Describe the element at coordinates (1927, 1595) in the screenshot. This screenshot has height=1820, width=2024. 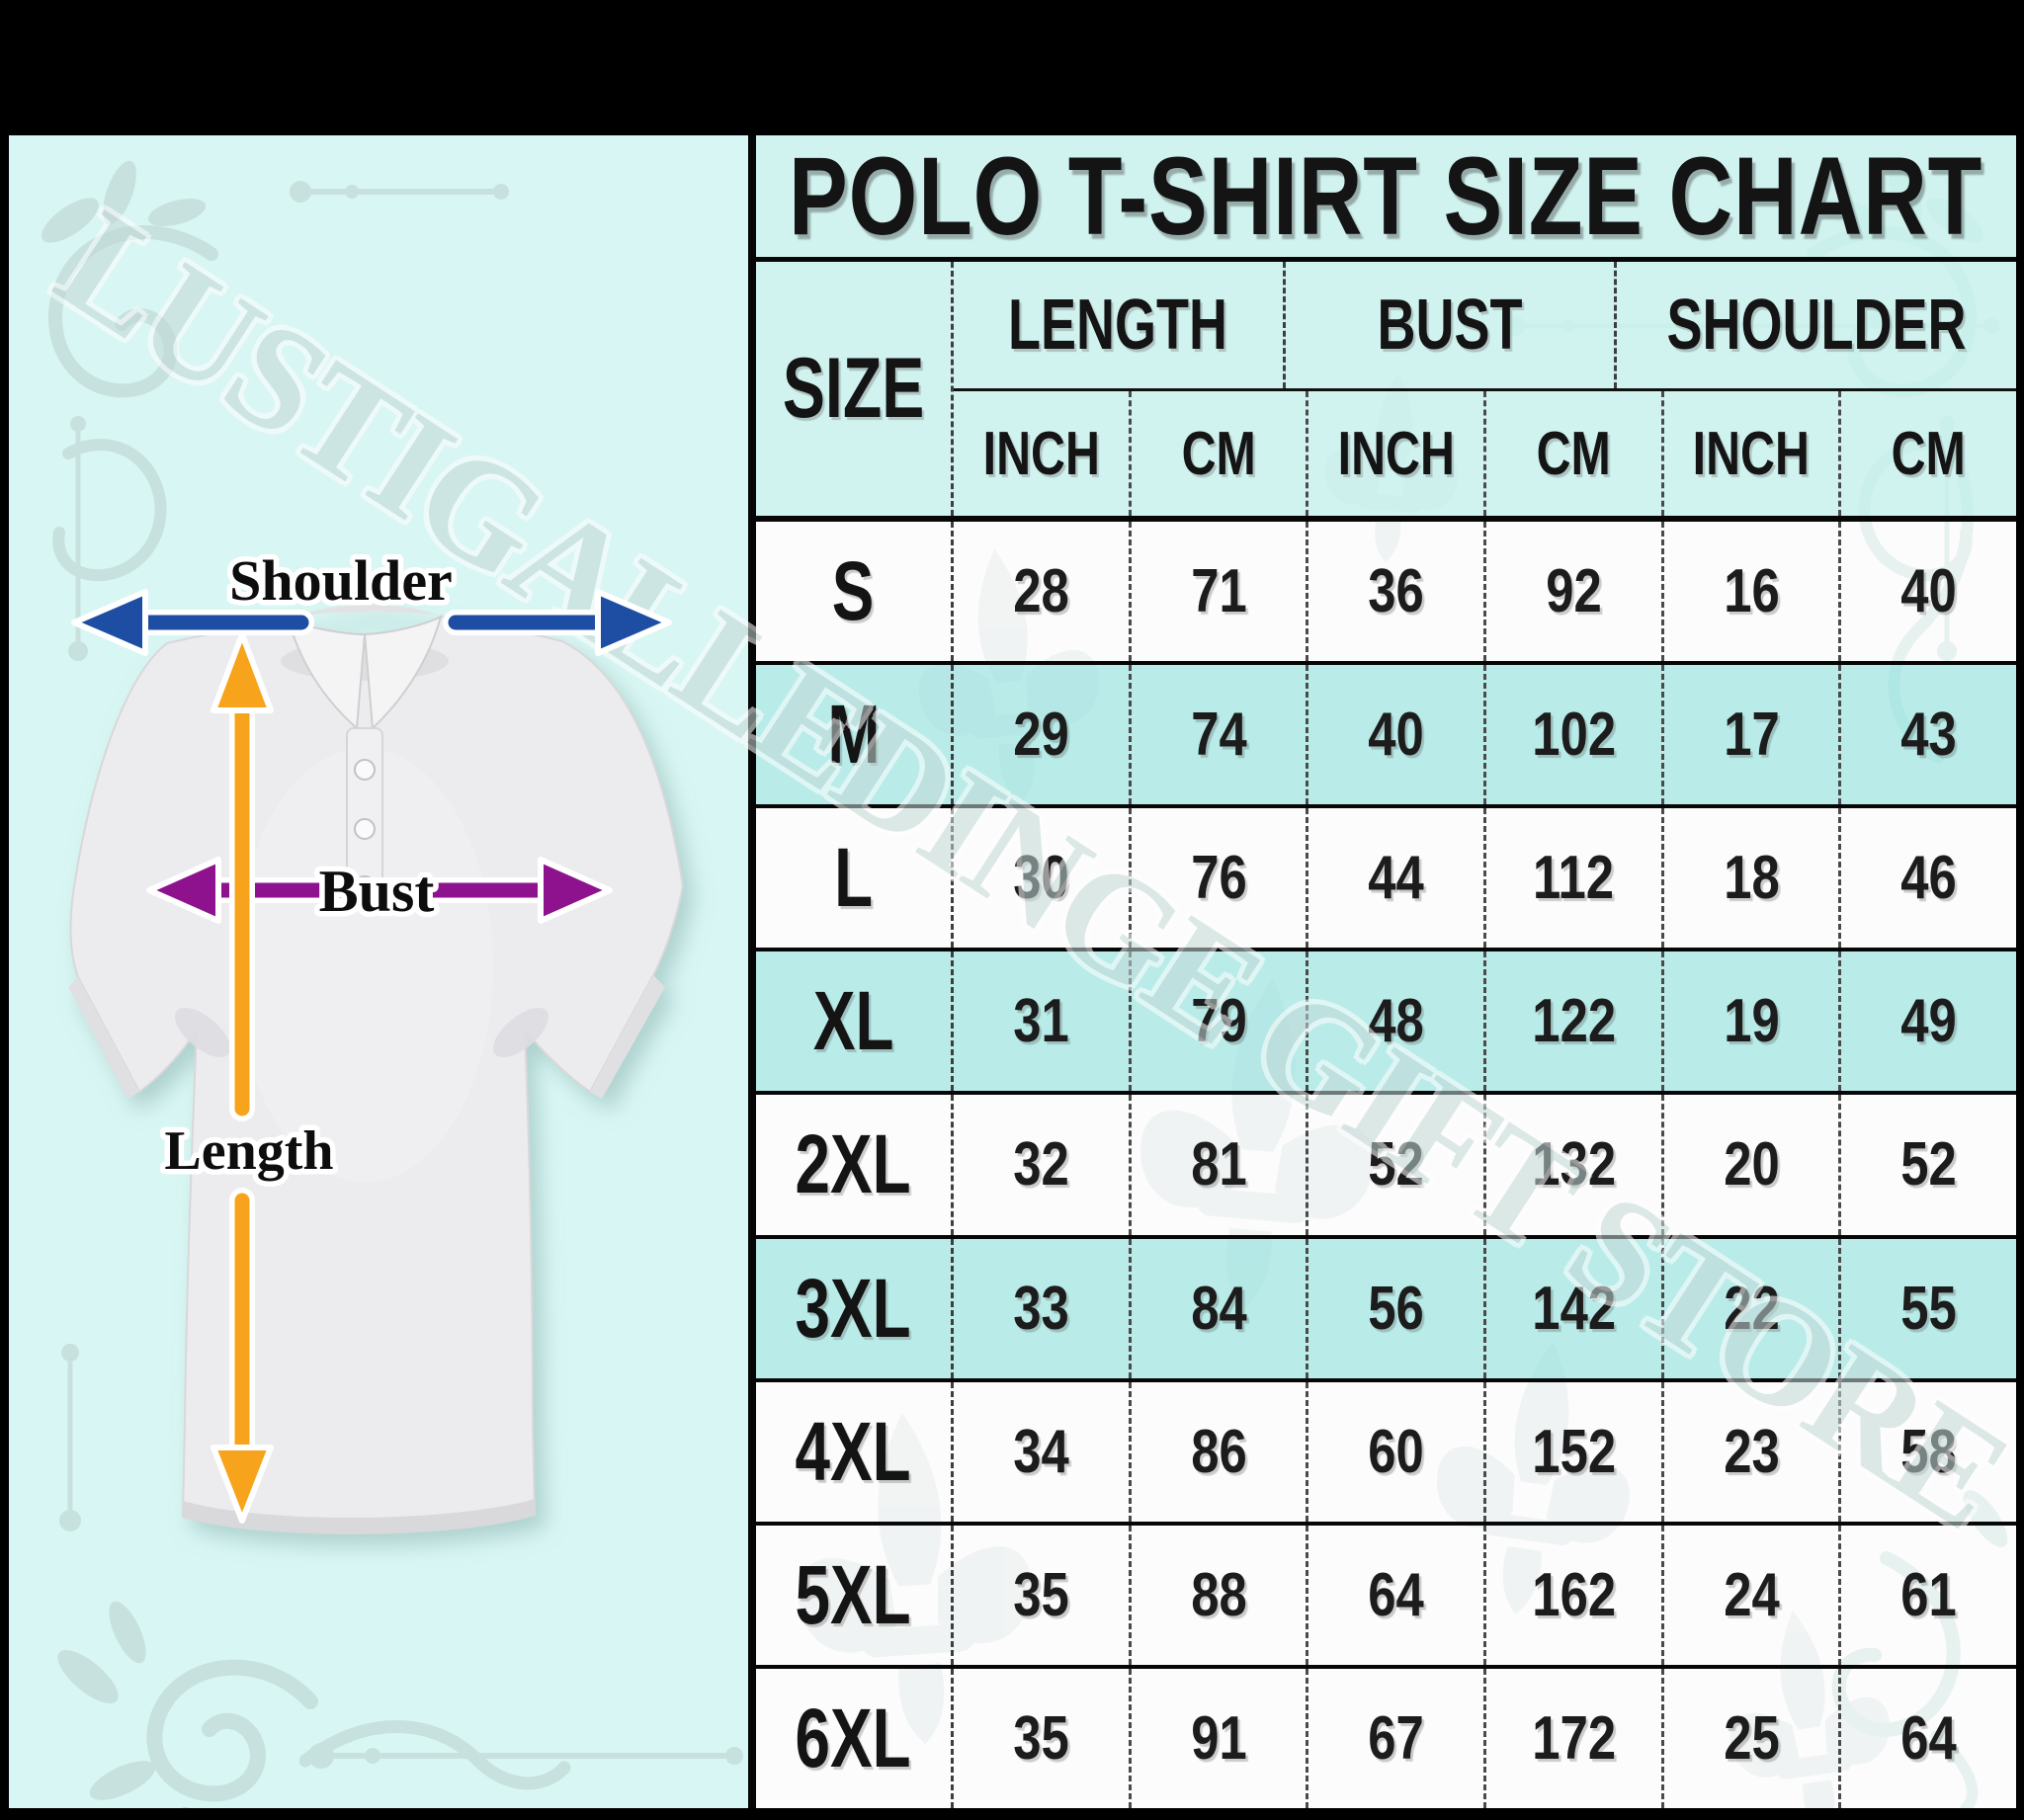
I see `value-cell: 61` at that location.